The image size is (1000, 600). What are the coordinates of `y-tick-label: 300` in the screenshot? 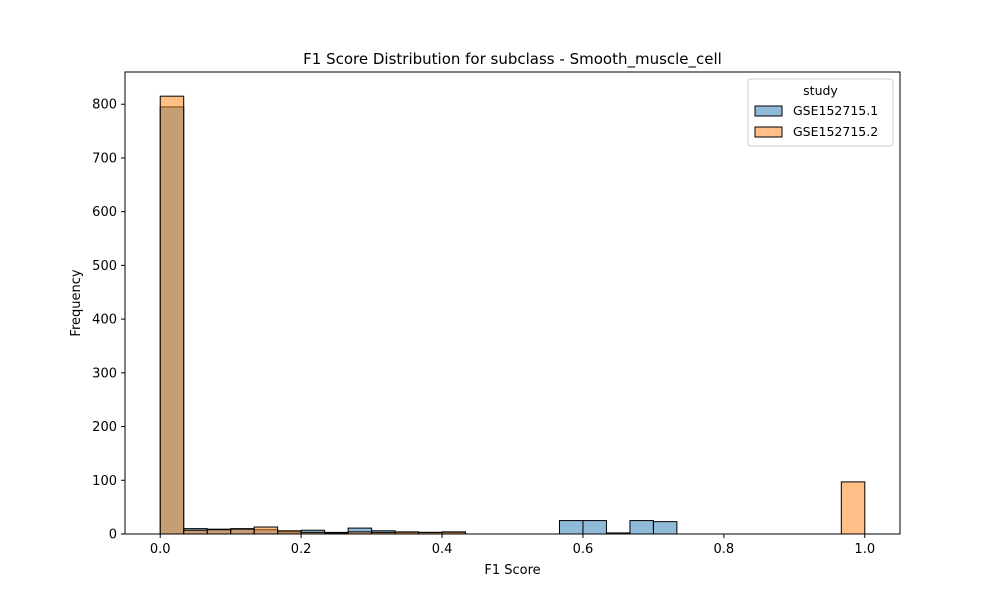 It's located at (104, 373).